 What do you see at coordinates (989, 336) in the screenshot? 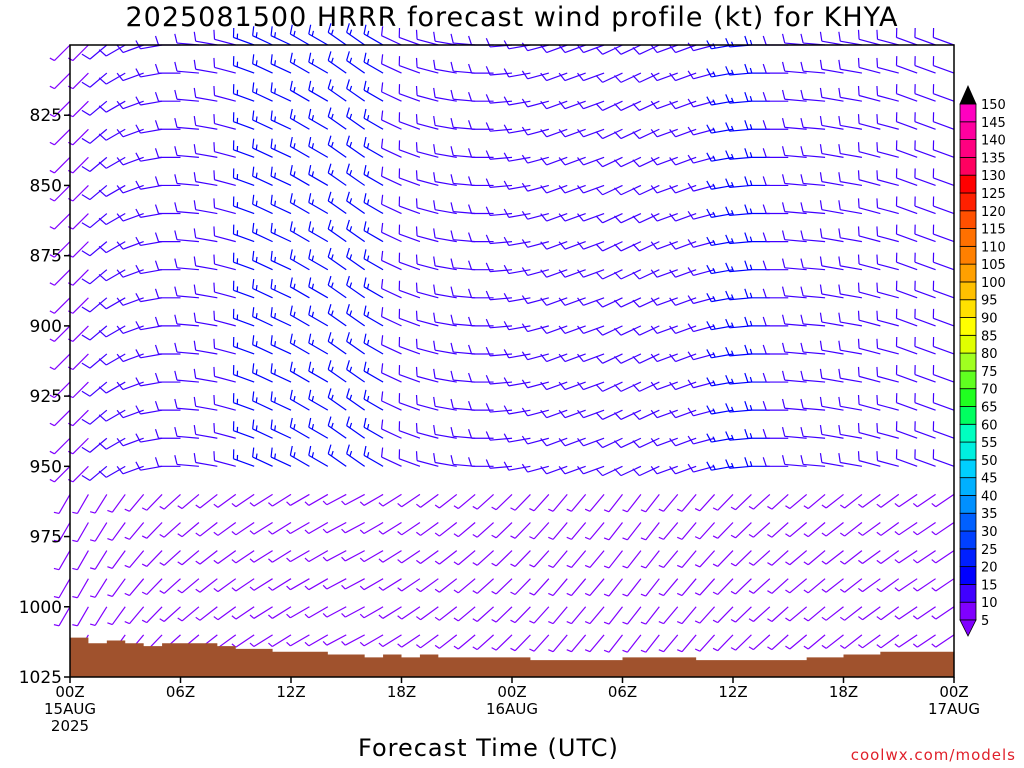
I see `colorbar-label: 85` at bounding box center [989, 336].